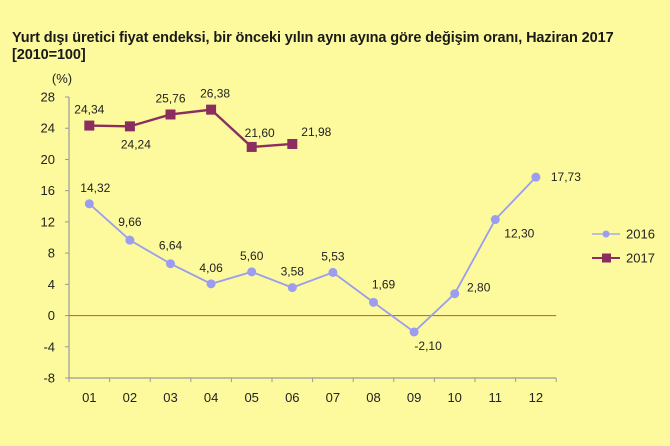 The width and height of the screenshot is (670, 446). What do you see at coordinates (49, 378) in the screenshot?
I see `y-tick-label: -8` at bounding box center [49, 378].